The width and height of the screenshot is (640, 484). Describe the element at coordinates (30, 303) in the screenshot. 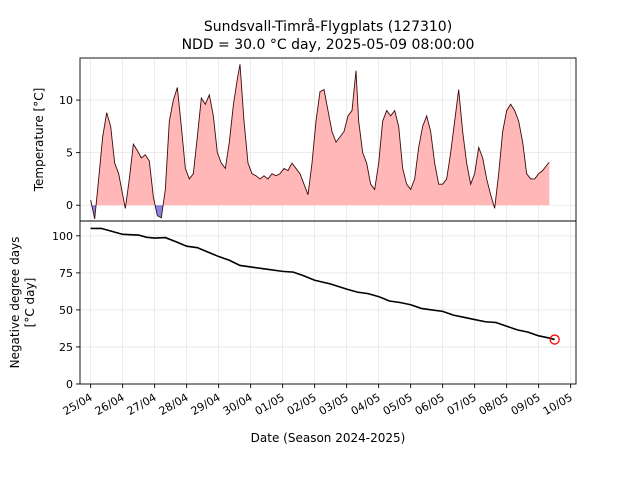

I see `y-axis-label-line: [°C day]` at that location.